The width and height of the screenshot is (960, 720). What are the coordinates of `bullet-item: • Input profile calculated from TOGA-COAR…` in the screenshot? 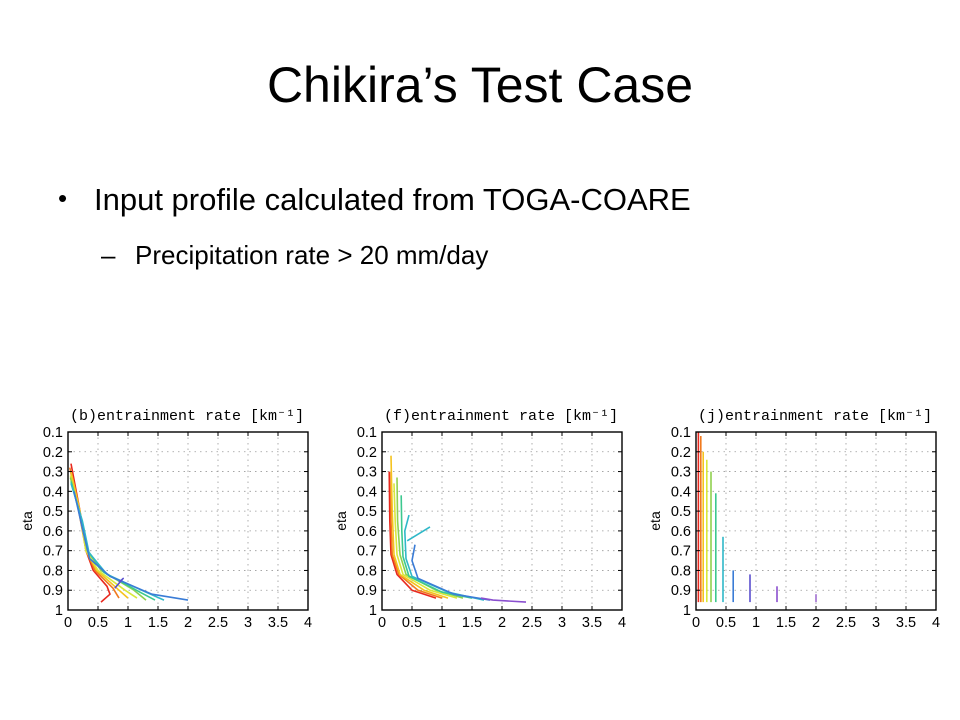 It's located at (374, 199).